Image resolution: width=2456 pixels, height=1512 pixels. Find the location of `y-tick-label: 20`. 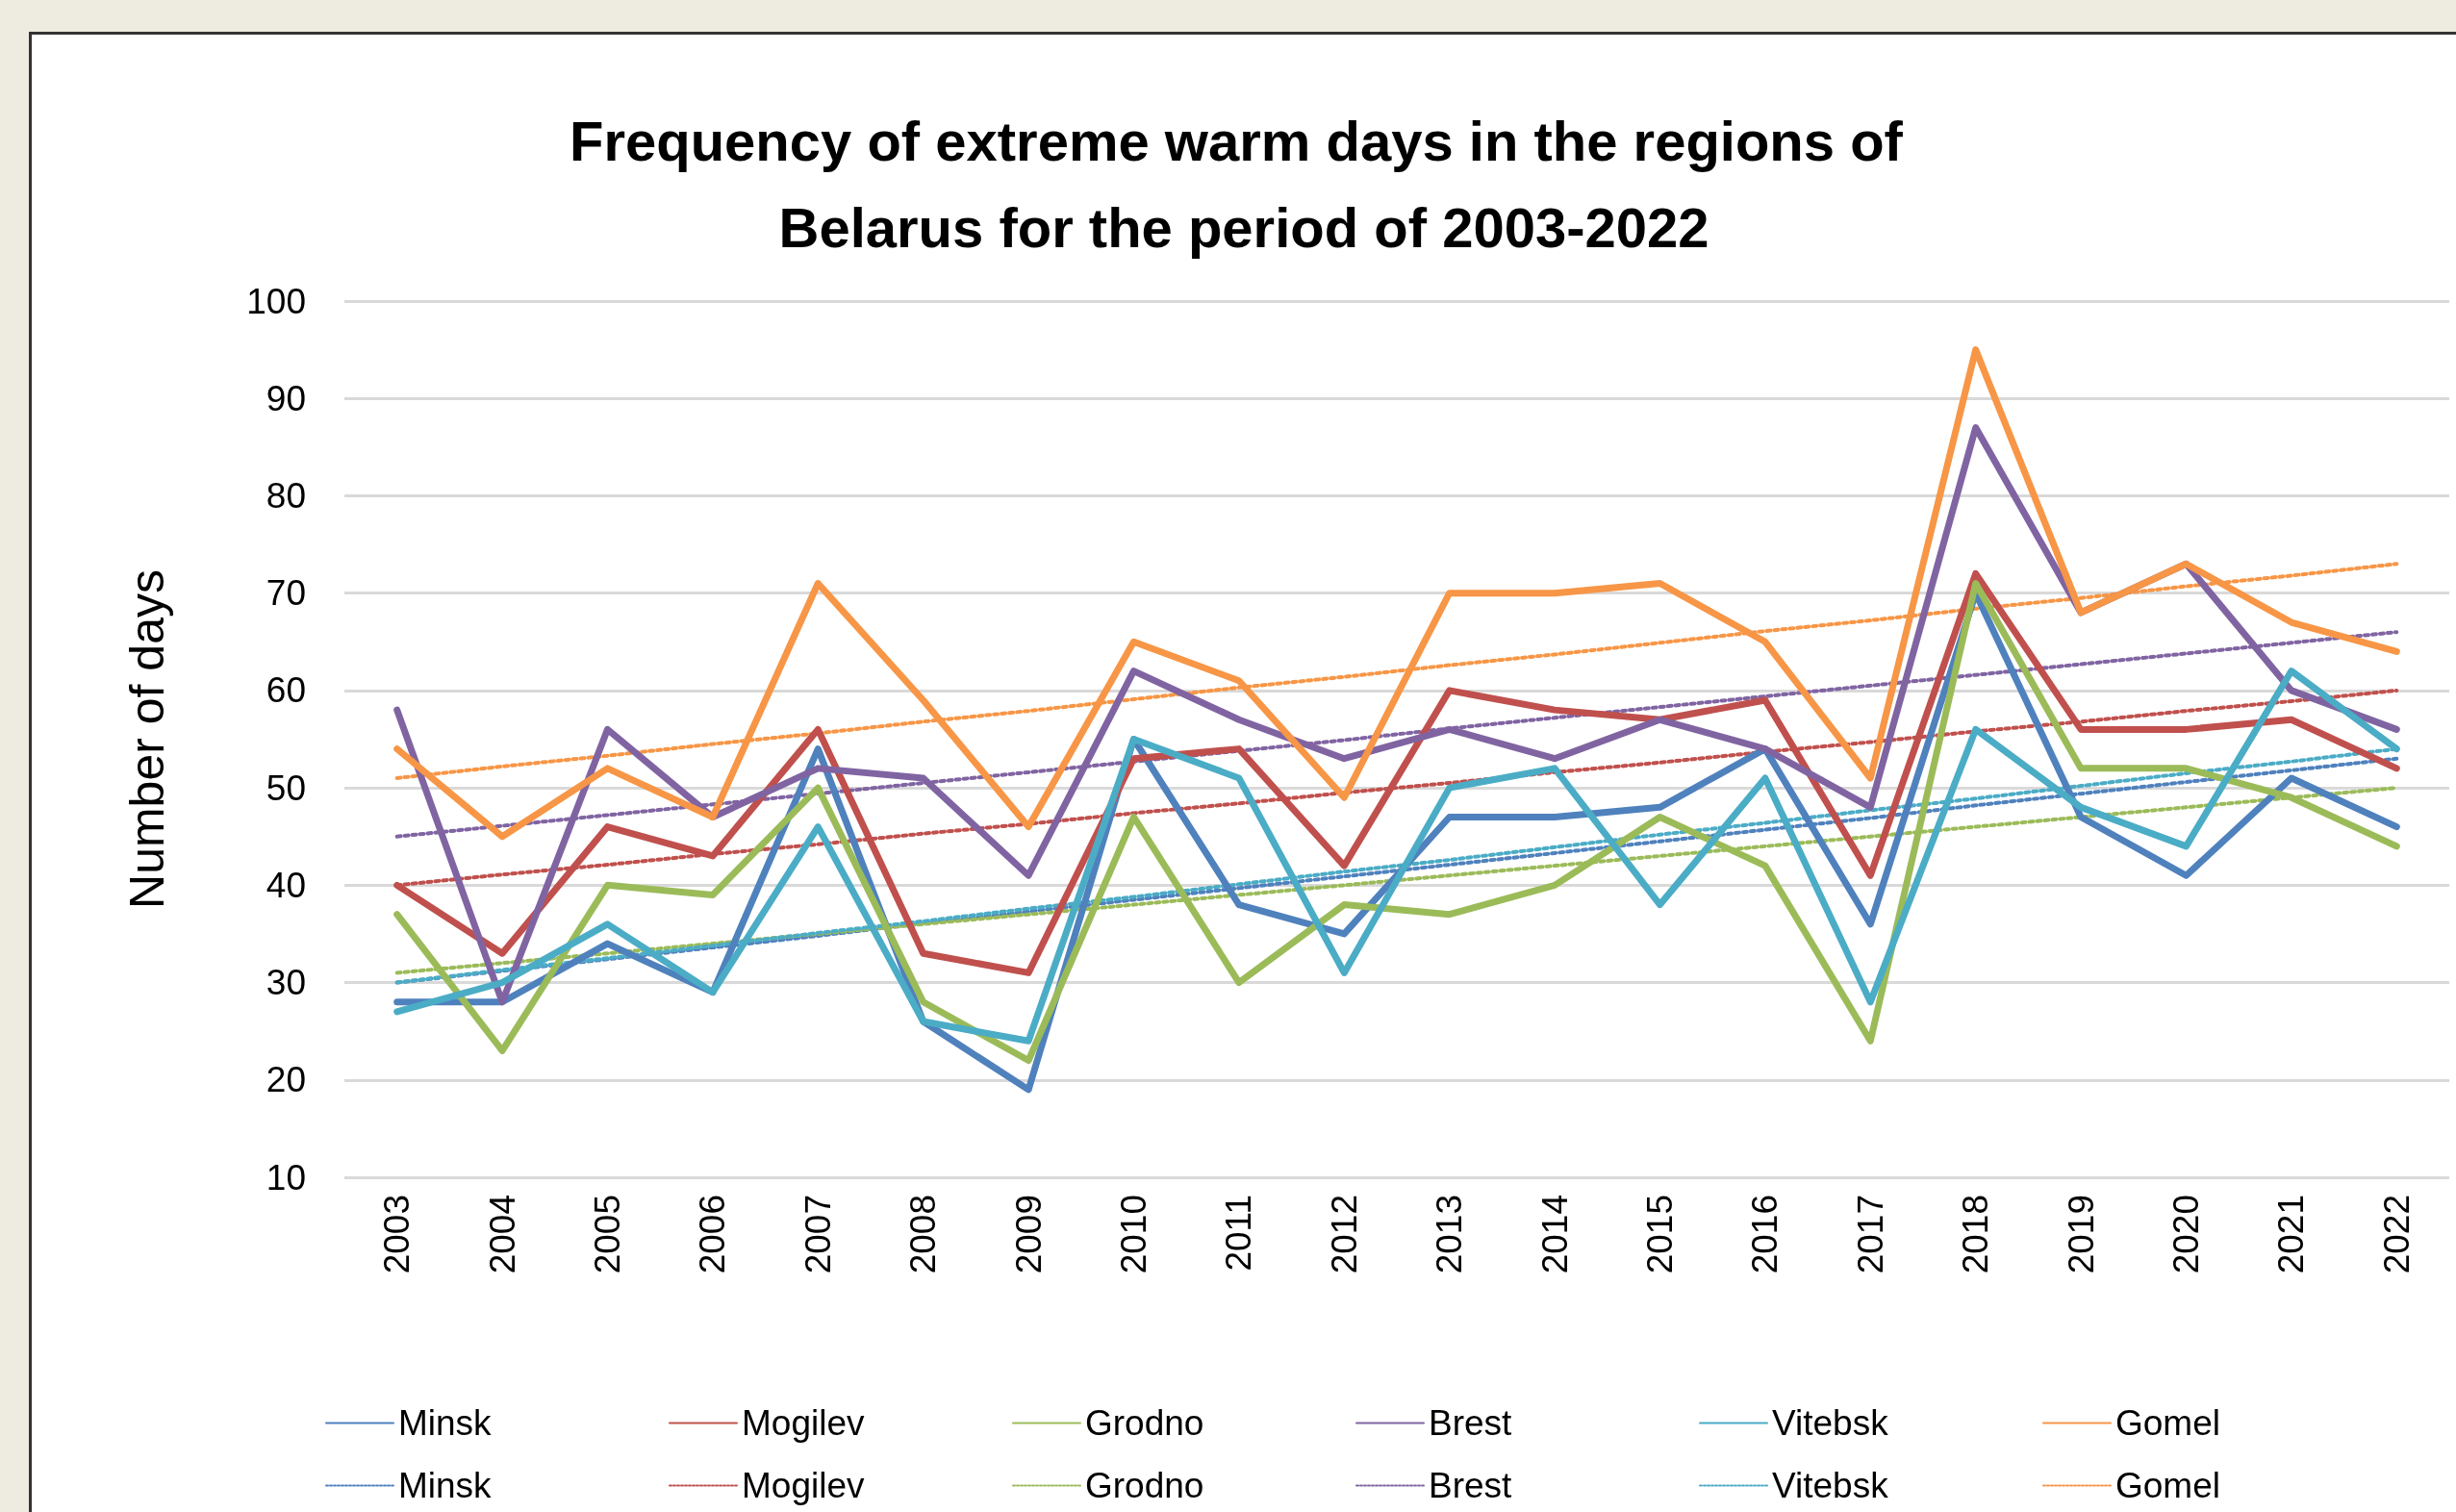

y-tick-label: 20 is located at coordinates (286, 1080).